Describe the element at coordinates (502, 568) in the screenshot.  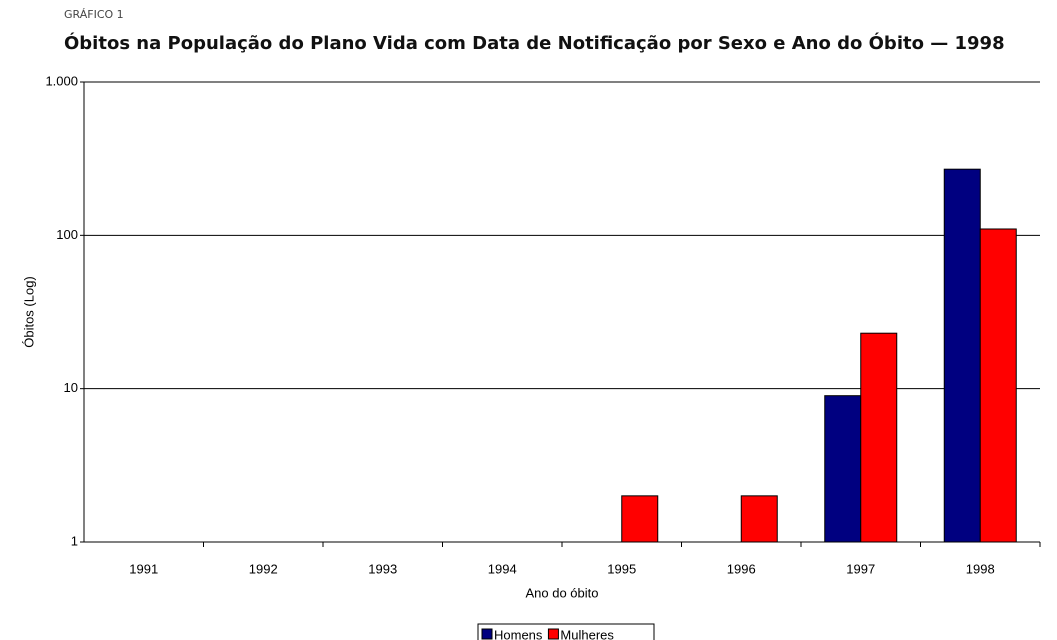
I see `x-tick-label: 1994` at that location.